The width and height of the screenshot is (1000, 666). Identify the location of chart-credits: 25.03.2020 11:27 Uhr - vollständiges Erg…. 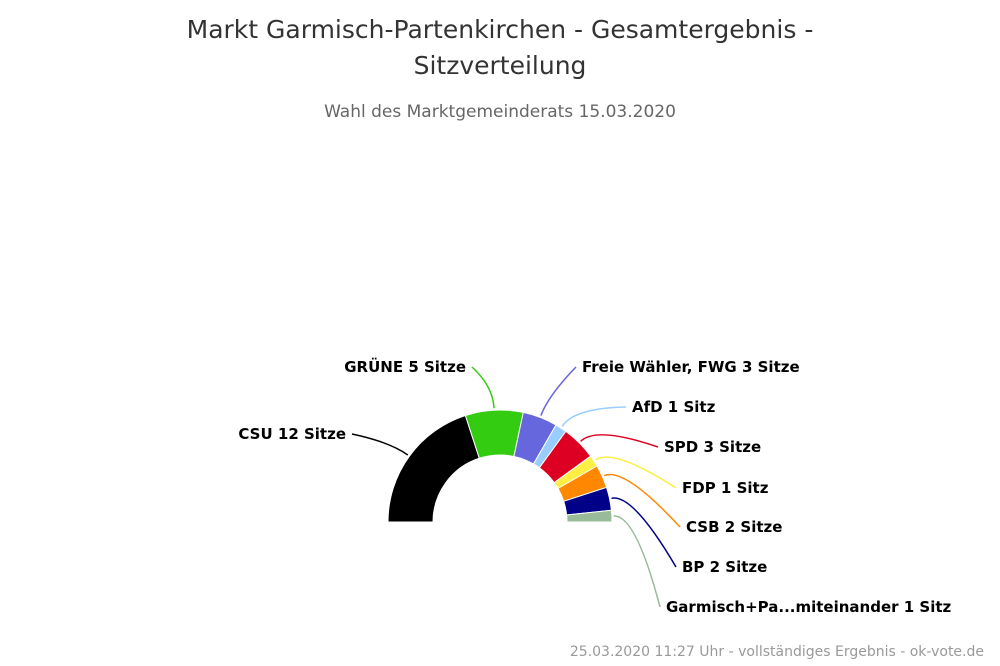
(776, 652).